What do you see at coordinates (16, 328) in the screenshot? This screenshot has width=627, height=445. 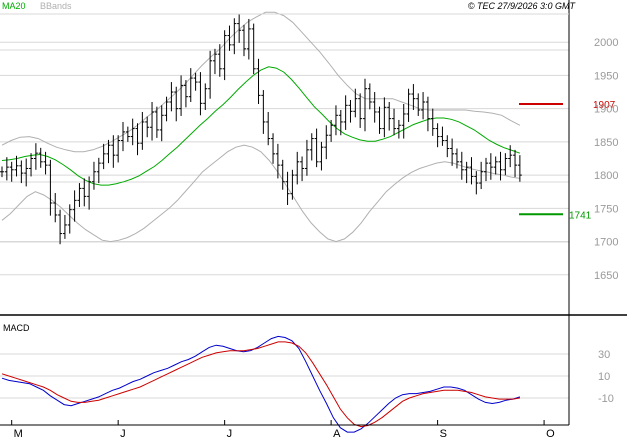 I see `macd-title: MACD` at bounding box center [16, 328].